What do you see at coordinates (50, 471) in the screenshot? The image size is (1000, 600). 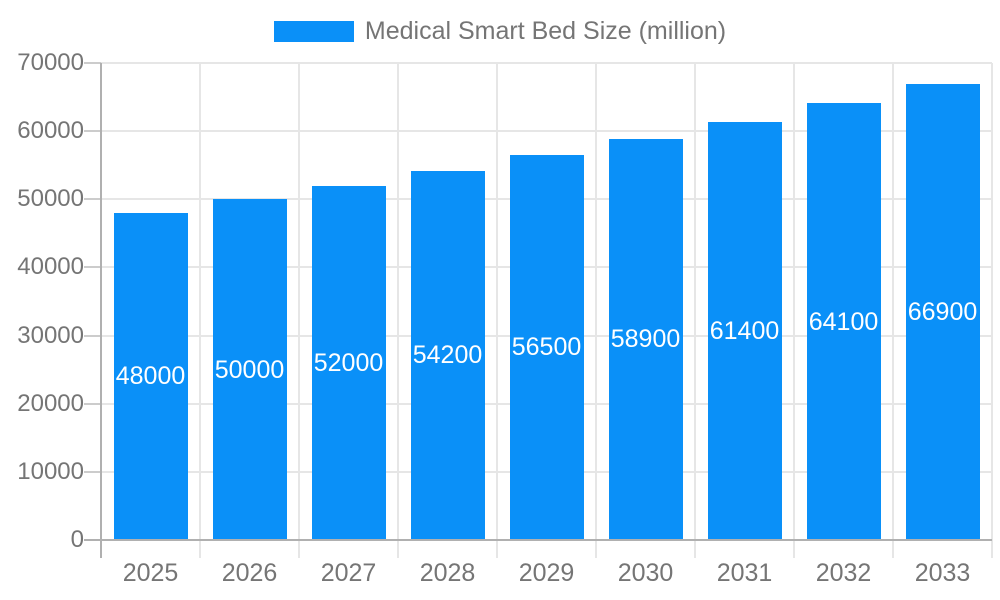 I see `y-axis-label: 10000` at bounding box center [50, 471].